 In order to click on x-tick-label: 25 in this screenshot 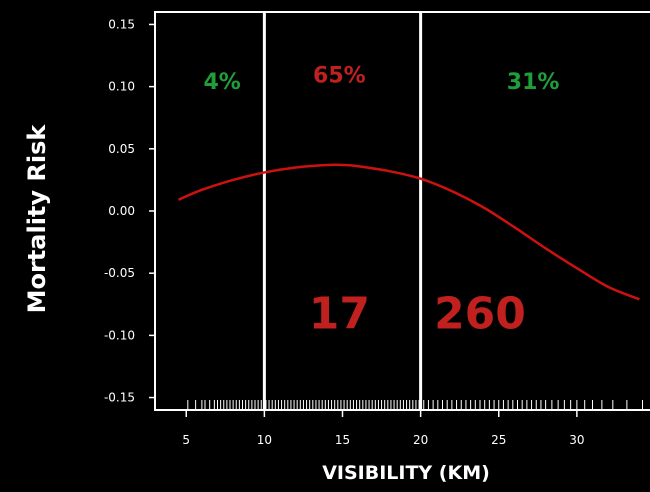, I will do `click(498, 440)`.